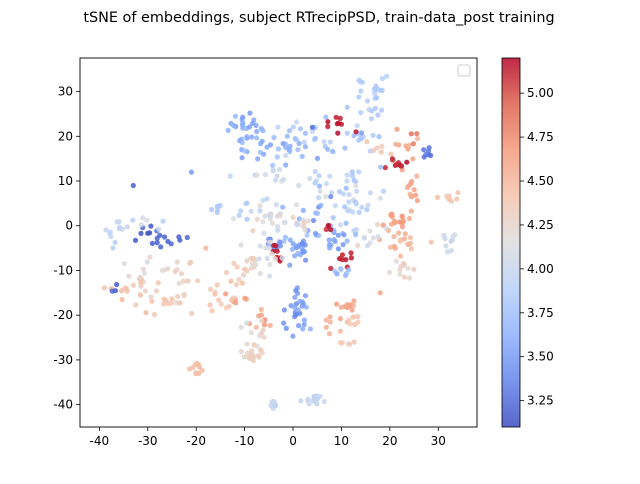  What do you see at coordinates (540, 225) in the screenshot?
I see `colorbar-tick-label: 4.25` at bounding box center [540, 225].